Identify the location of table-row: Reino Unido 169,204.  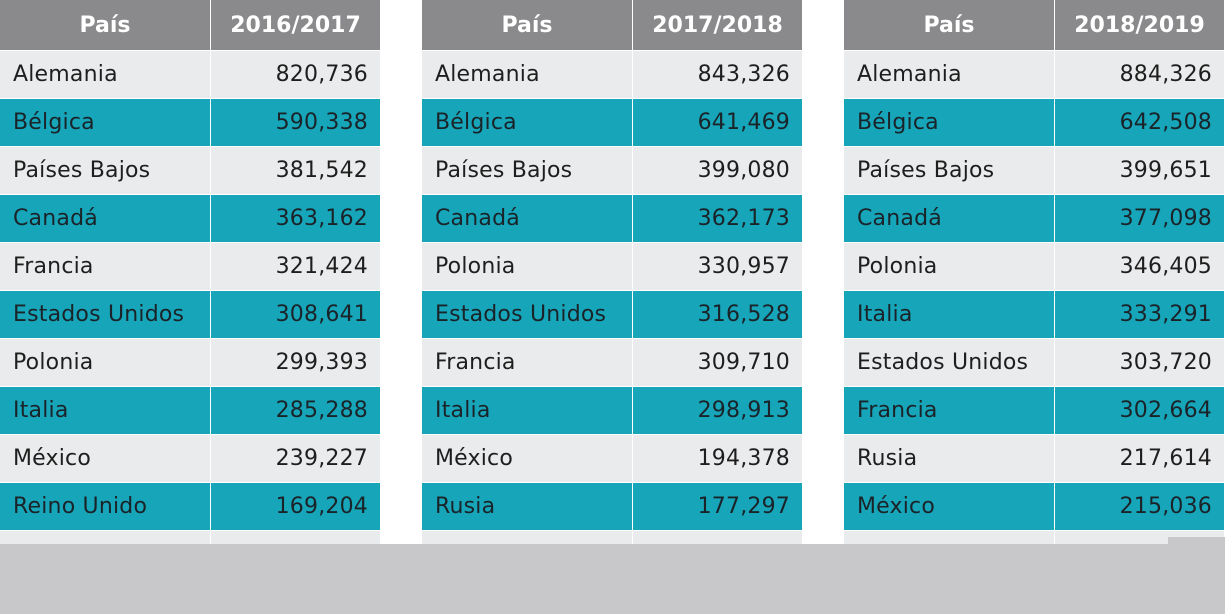
(190, 506).